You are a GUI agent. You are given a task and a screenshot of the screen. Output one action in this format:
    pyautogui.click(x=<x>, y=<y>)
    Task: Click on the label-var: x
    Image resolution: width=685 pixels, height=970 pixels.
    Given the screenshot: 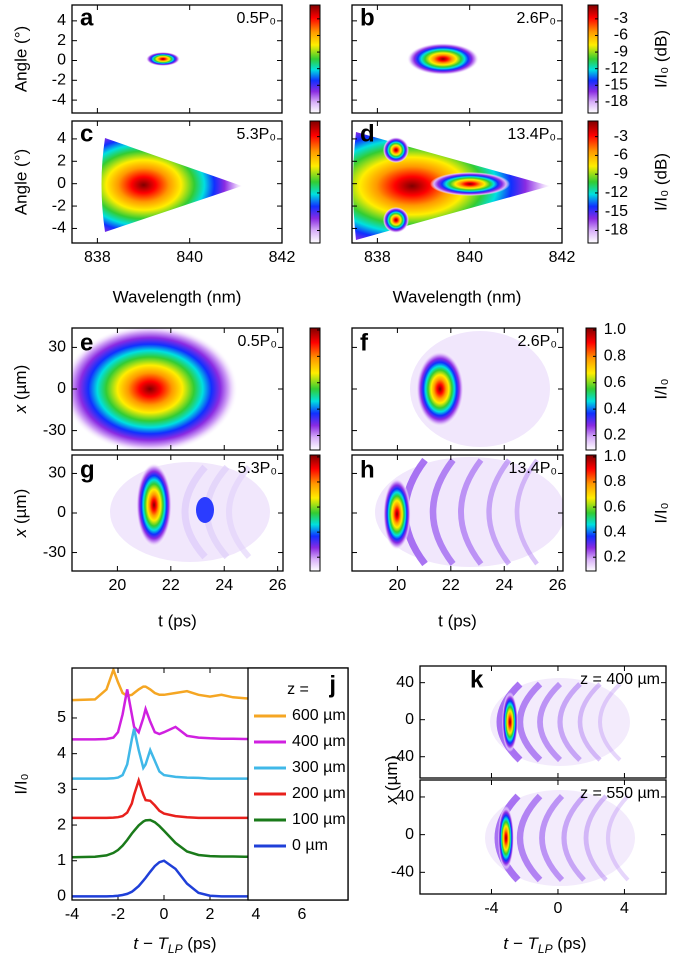 What is the action you would take?
    pyautogui.click(x=20, y=409)
    